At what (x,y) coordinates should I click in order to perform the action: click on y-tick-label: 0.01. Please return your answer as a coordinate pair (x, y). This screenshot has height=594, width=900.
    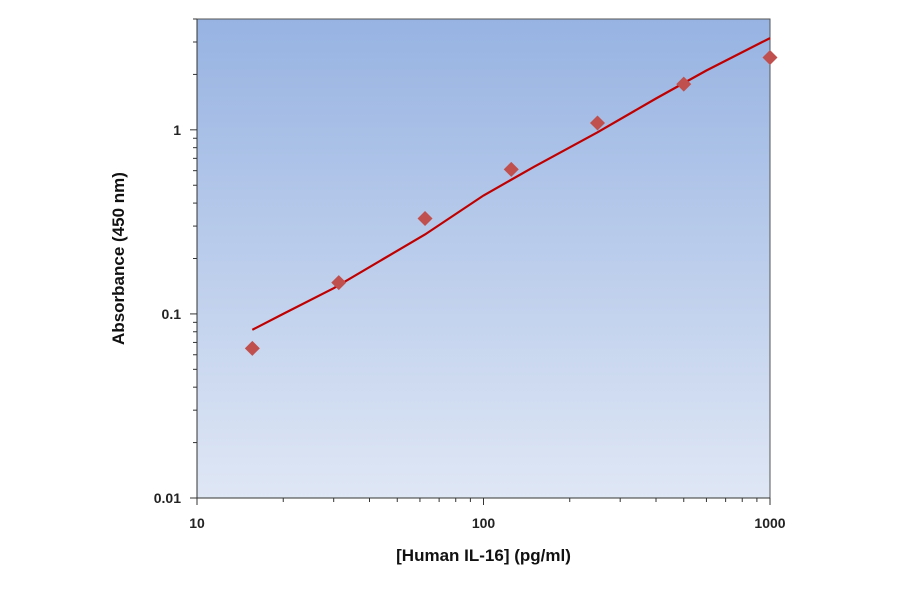
    Looking at the image, I should click on (167, 498).